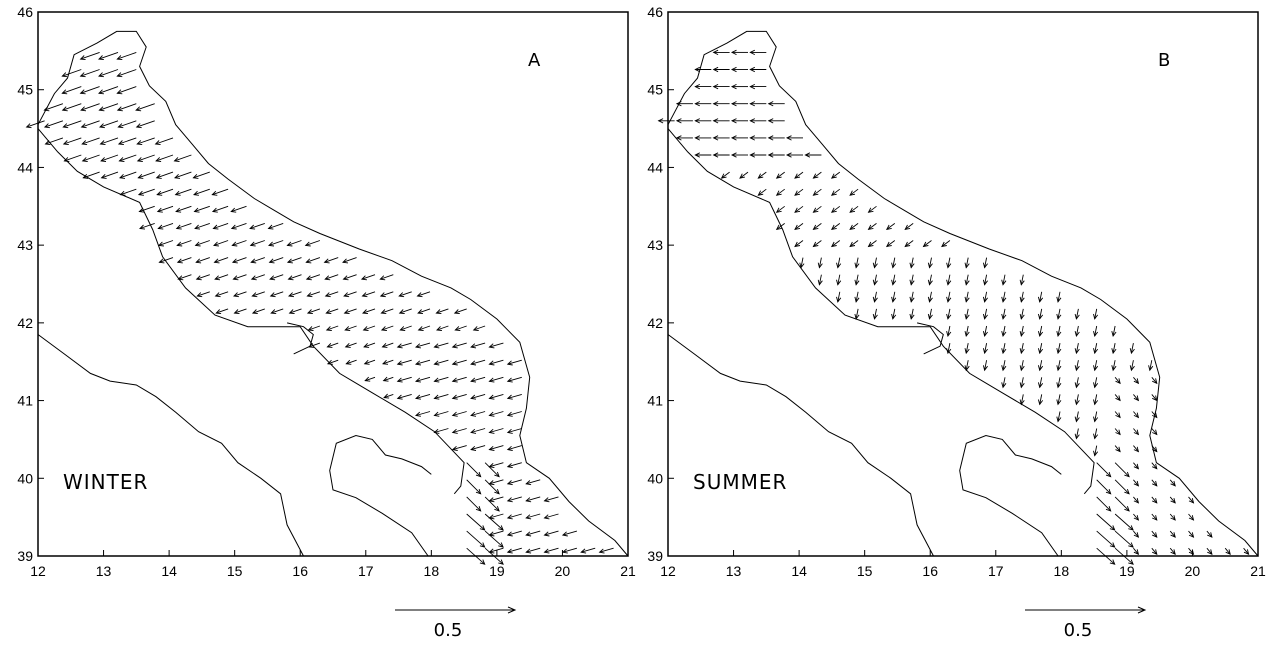 This screenshot has height=646, width=1275. I want to click on x-tick-label: 13, so click(734, 571).